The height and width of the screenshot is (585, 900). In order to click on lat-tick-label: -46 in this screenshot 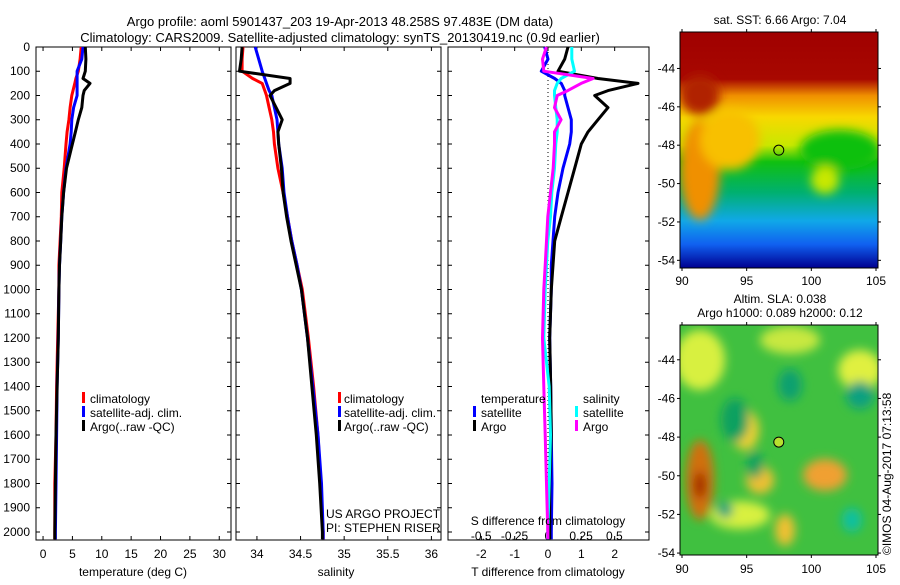, I will do `click(667, 107)`.